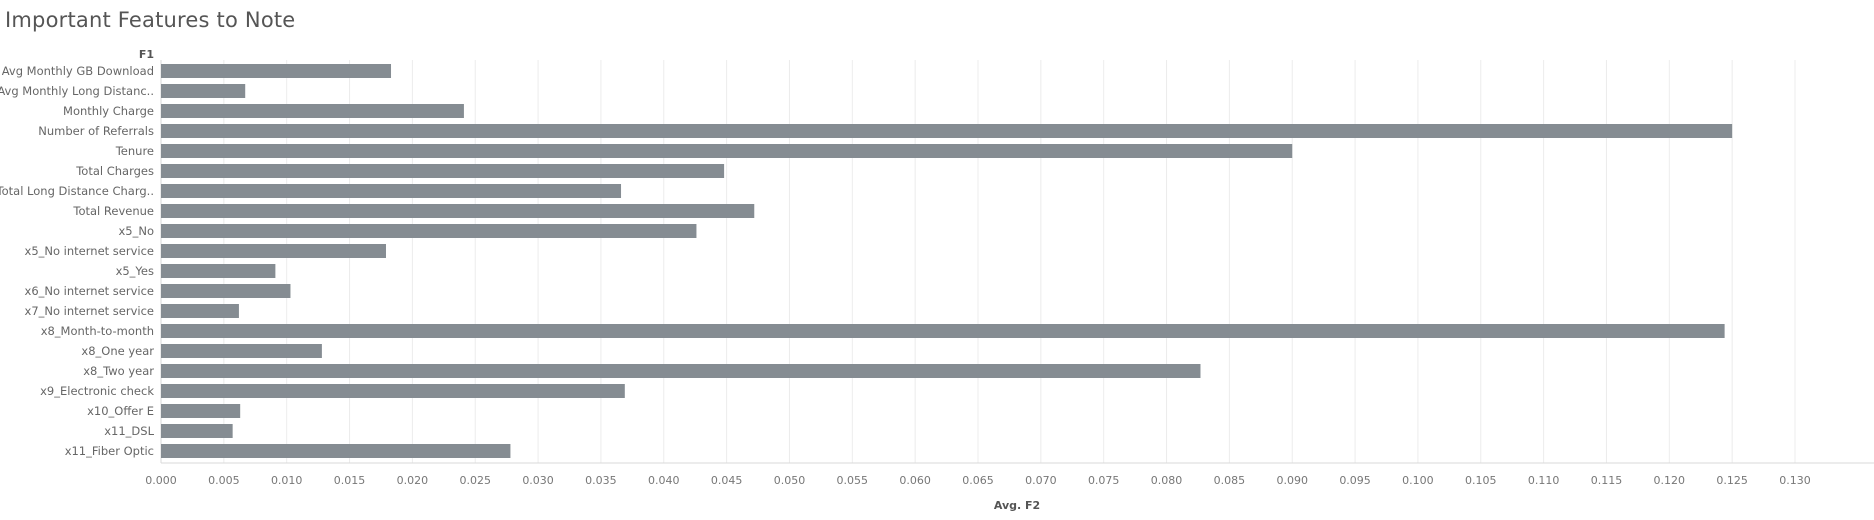 The width and height of the screenshot is (1874, 520). I want to click on category-label: Monthly Charge, so click(108, 111).